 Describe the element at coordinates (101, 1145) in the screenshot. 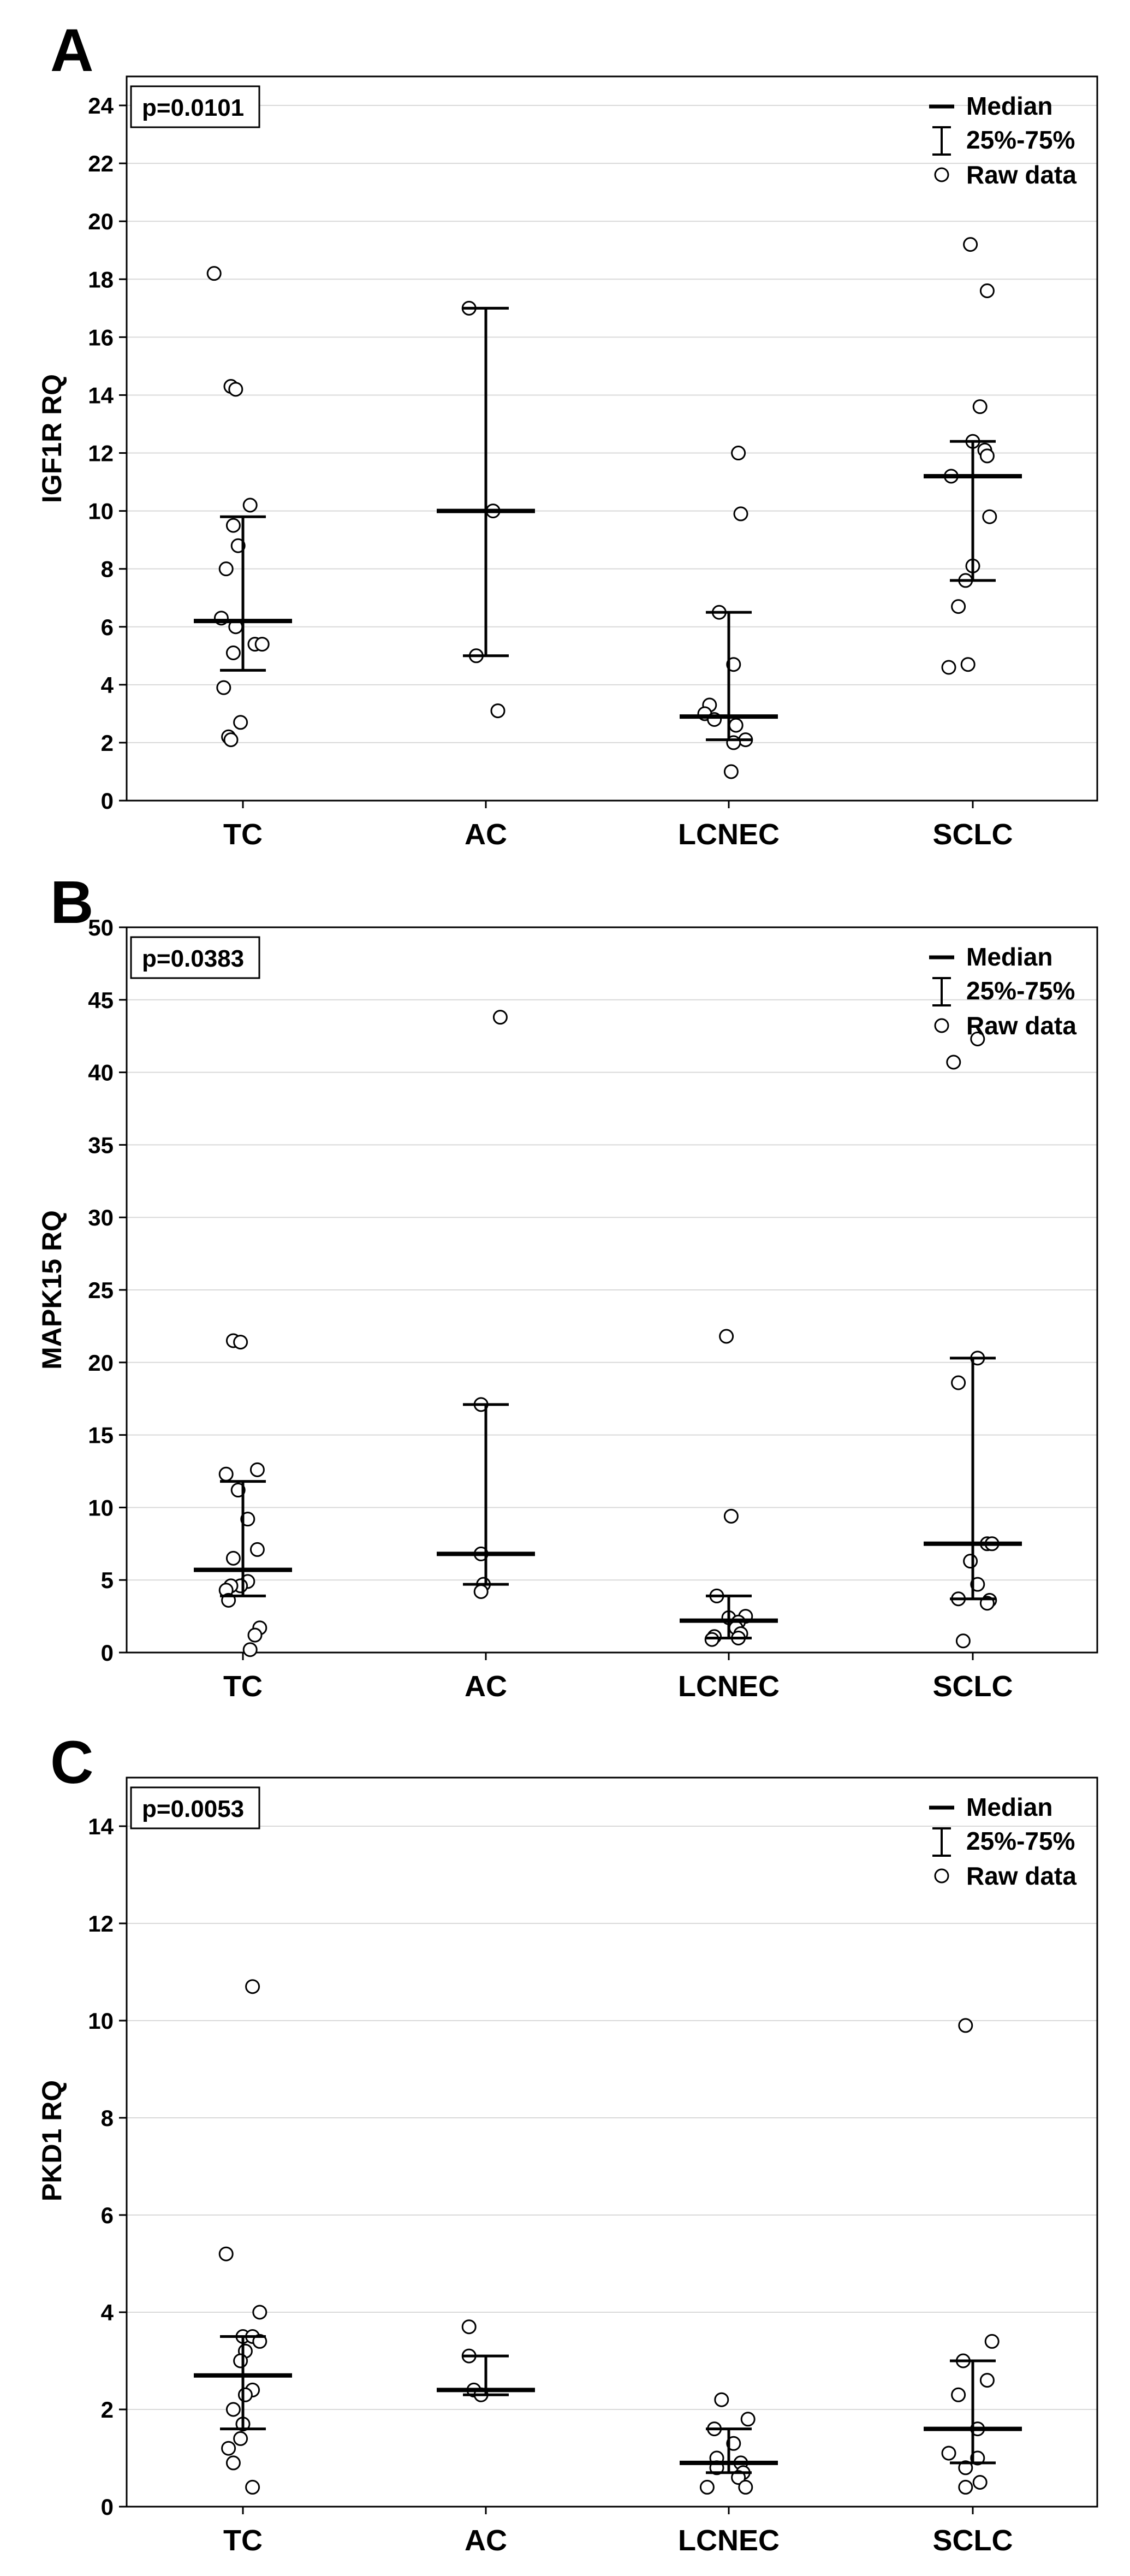

I see `y-tick-label: 35` at that location.